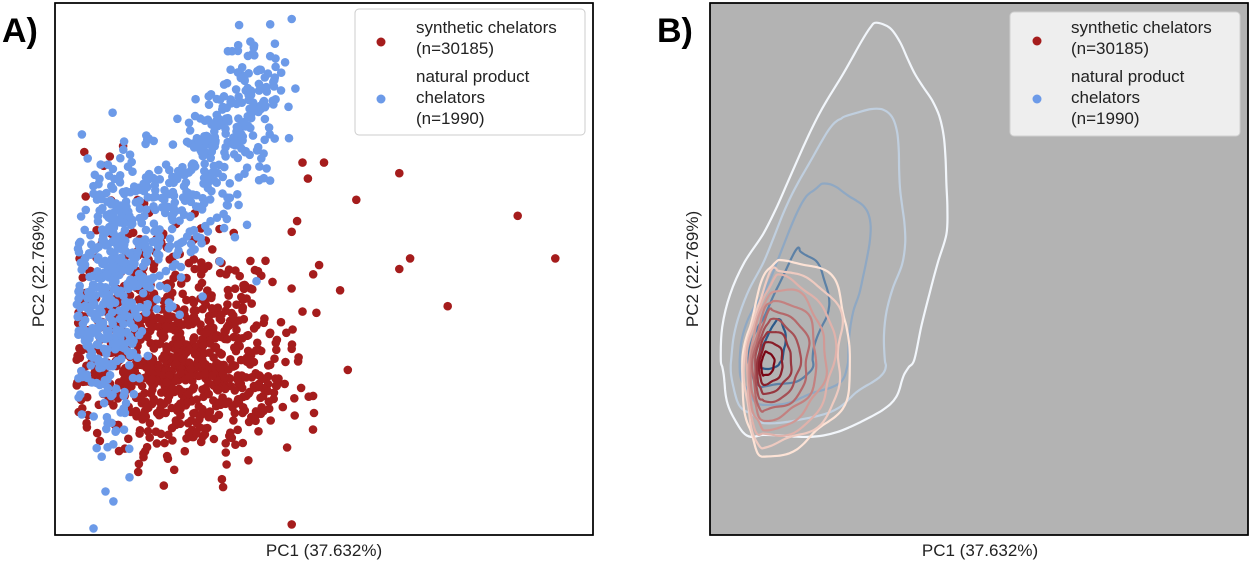 This screenshot has height=566, width=1252. What do you see at coordinates (20, 31) in the screenshot?
I see `panel-a-letter: A)` at bounding box center [20, 31].